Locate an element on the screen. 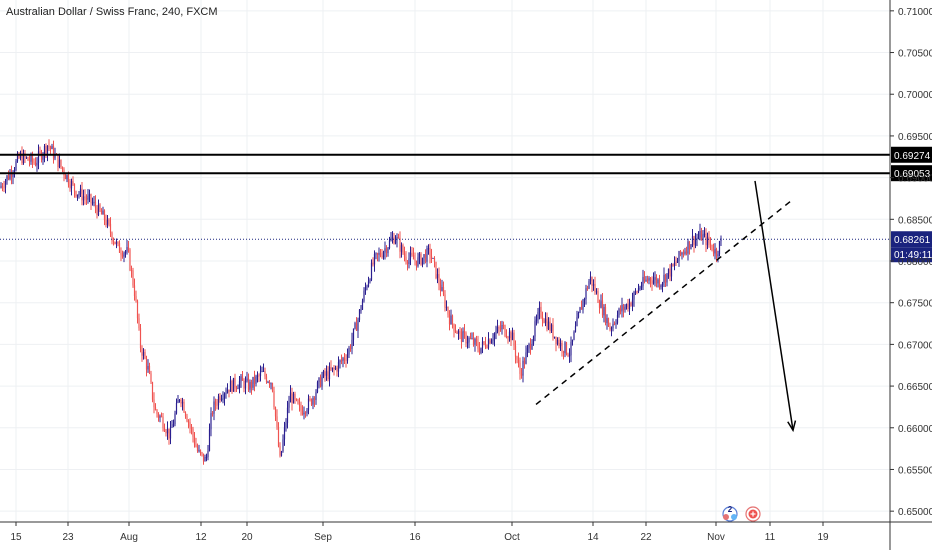 The image size is (932, 555). y-tick-label: 0.67500 is located at coordinates (915, 304).